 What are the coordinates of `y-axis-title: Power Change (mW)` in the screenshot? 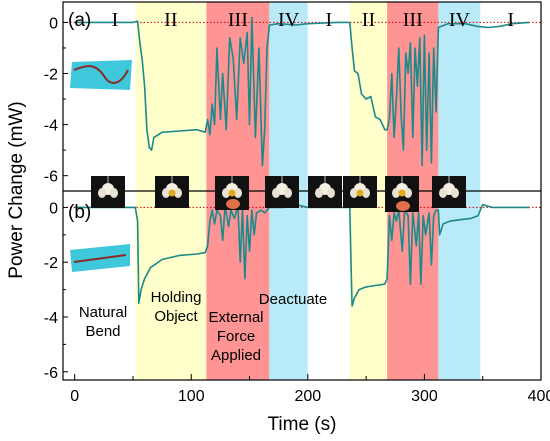 It's located at (16, 189).